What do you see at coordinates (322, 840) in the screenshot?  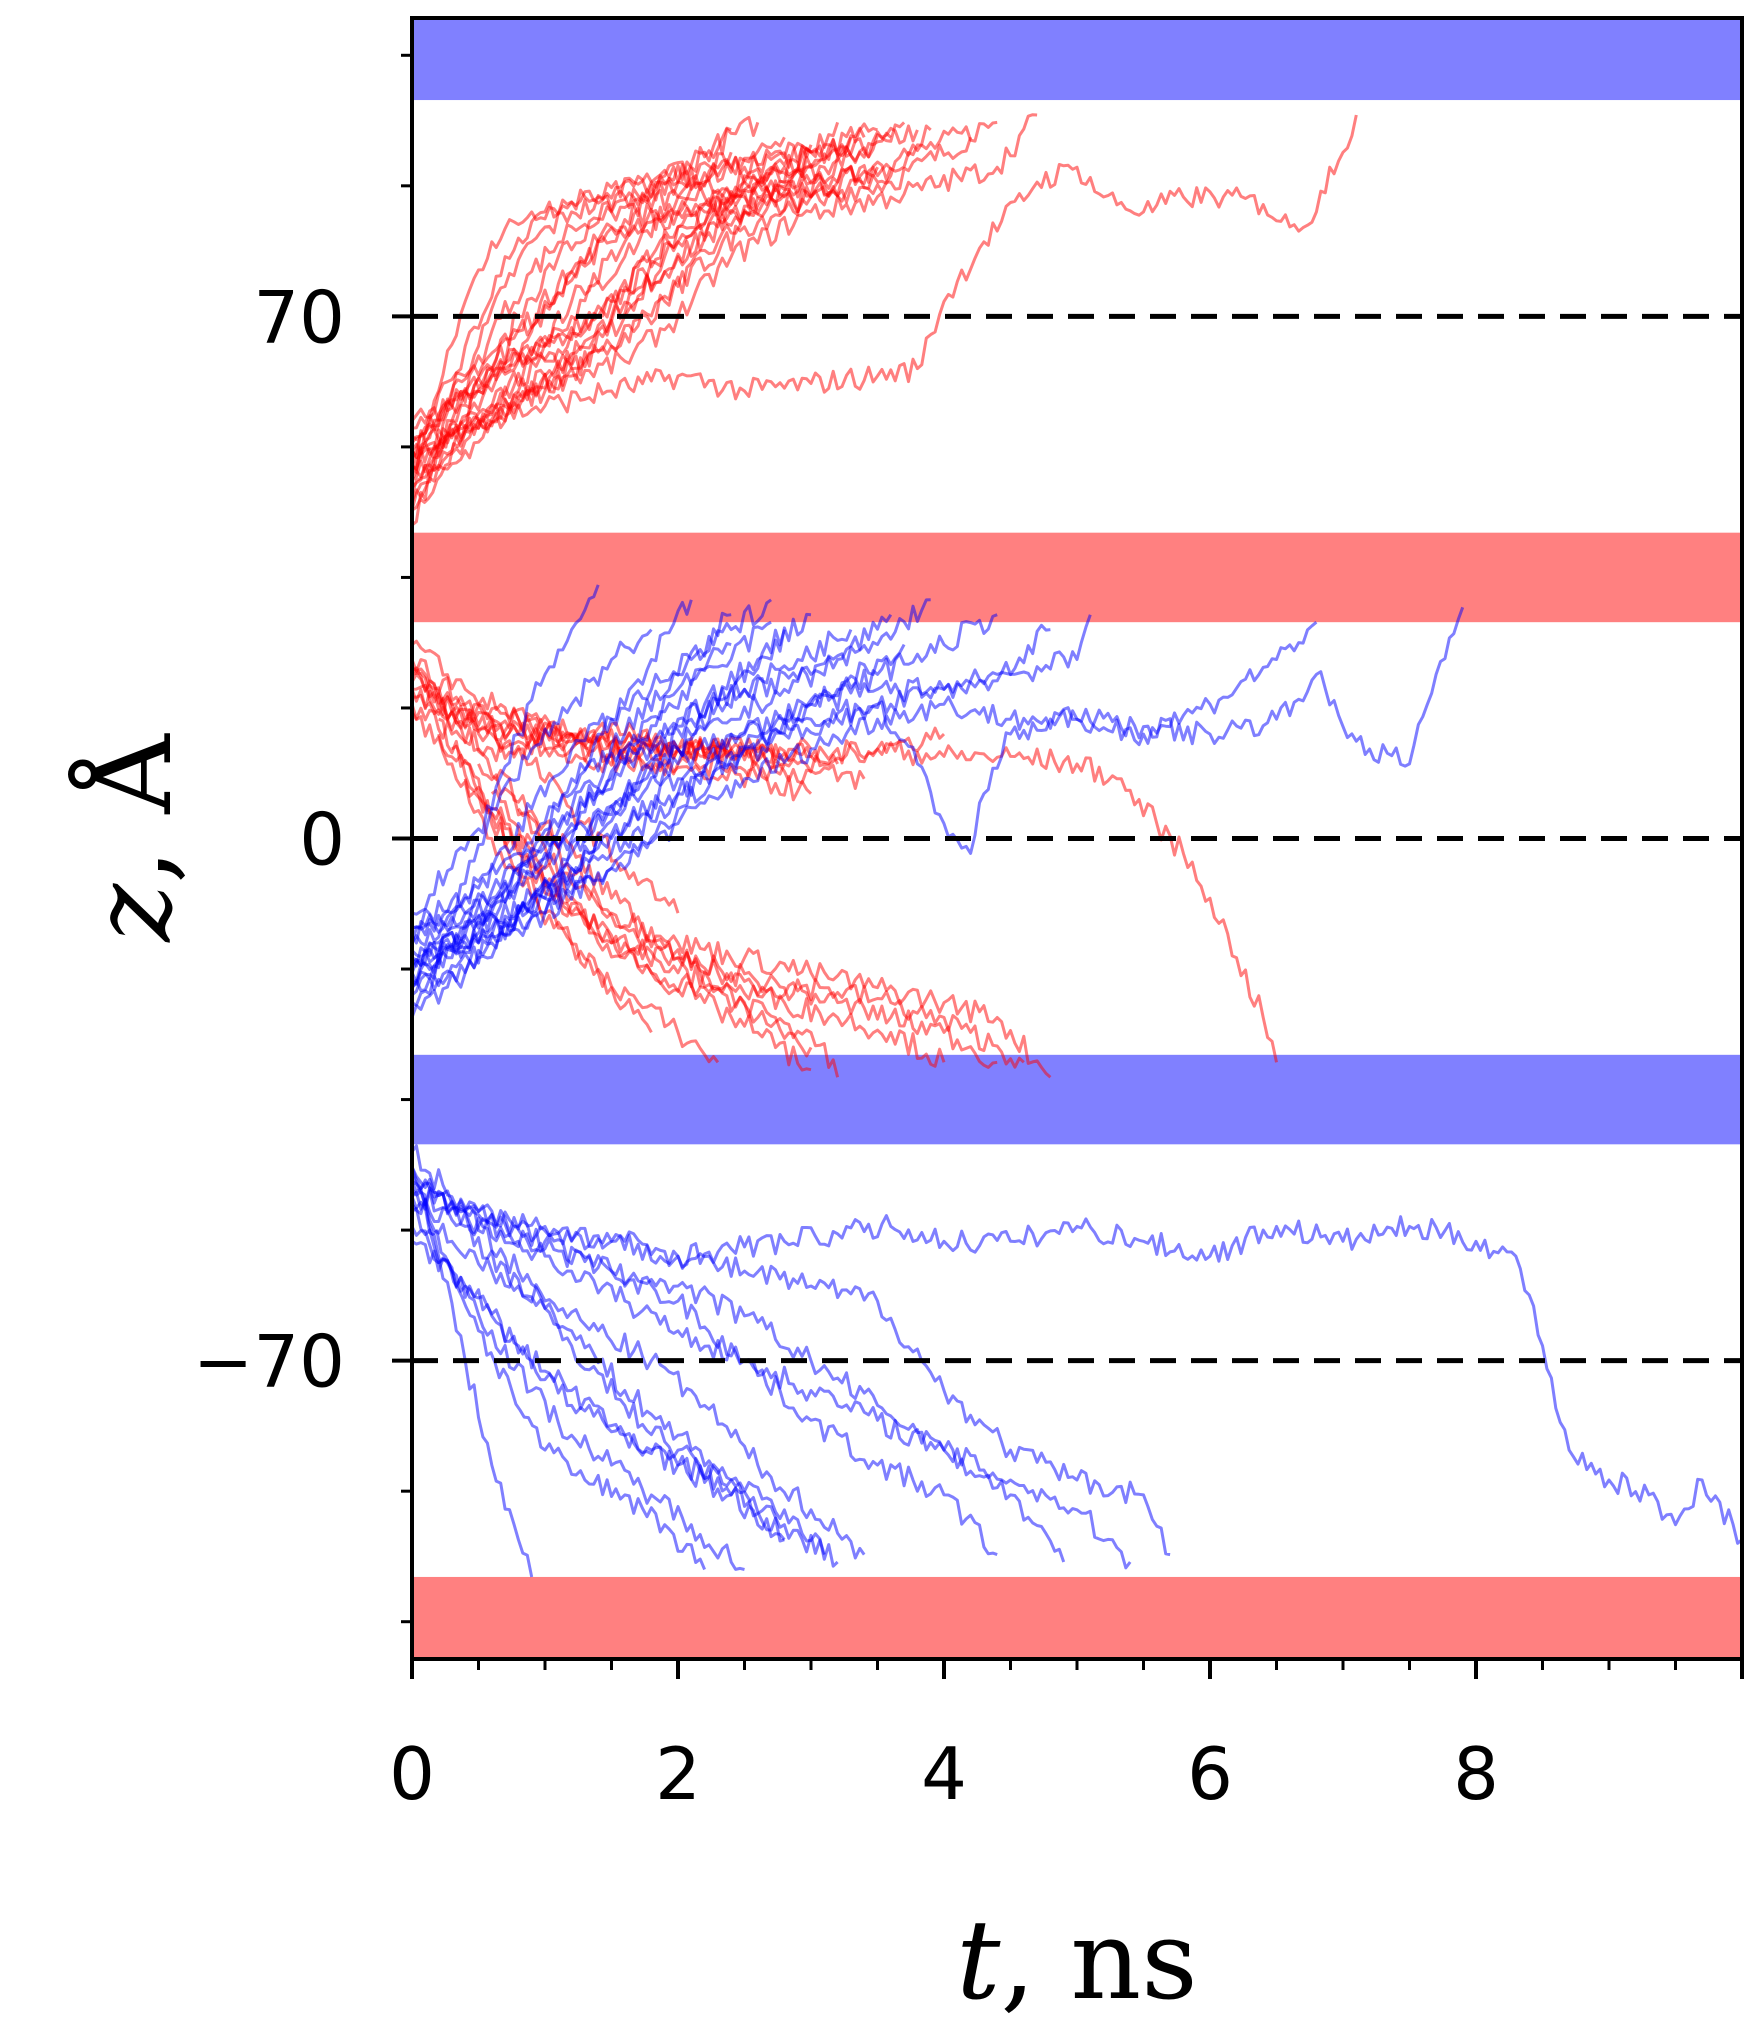 I see `y-tick-label: 0` at bounding box center [322, 840].